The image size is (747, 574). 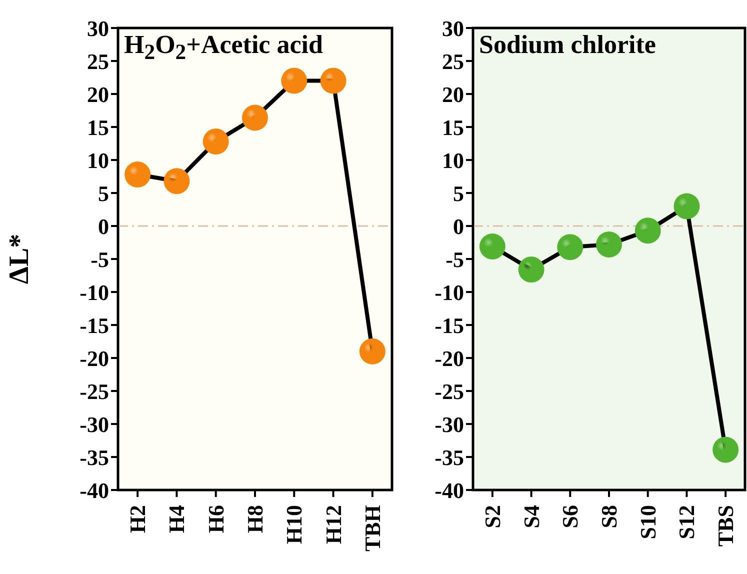 What do you see at coordinates (294, 524) in the screenshot?
I see `x-tick-label: H10` at bounding box center [294, 524].